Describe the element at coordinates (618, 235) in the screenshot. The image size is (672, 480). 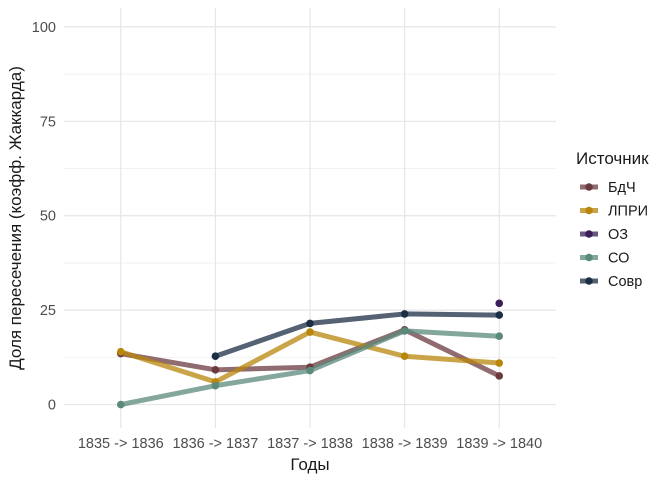
I see `legend-label: ОЗ` at that location.